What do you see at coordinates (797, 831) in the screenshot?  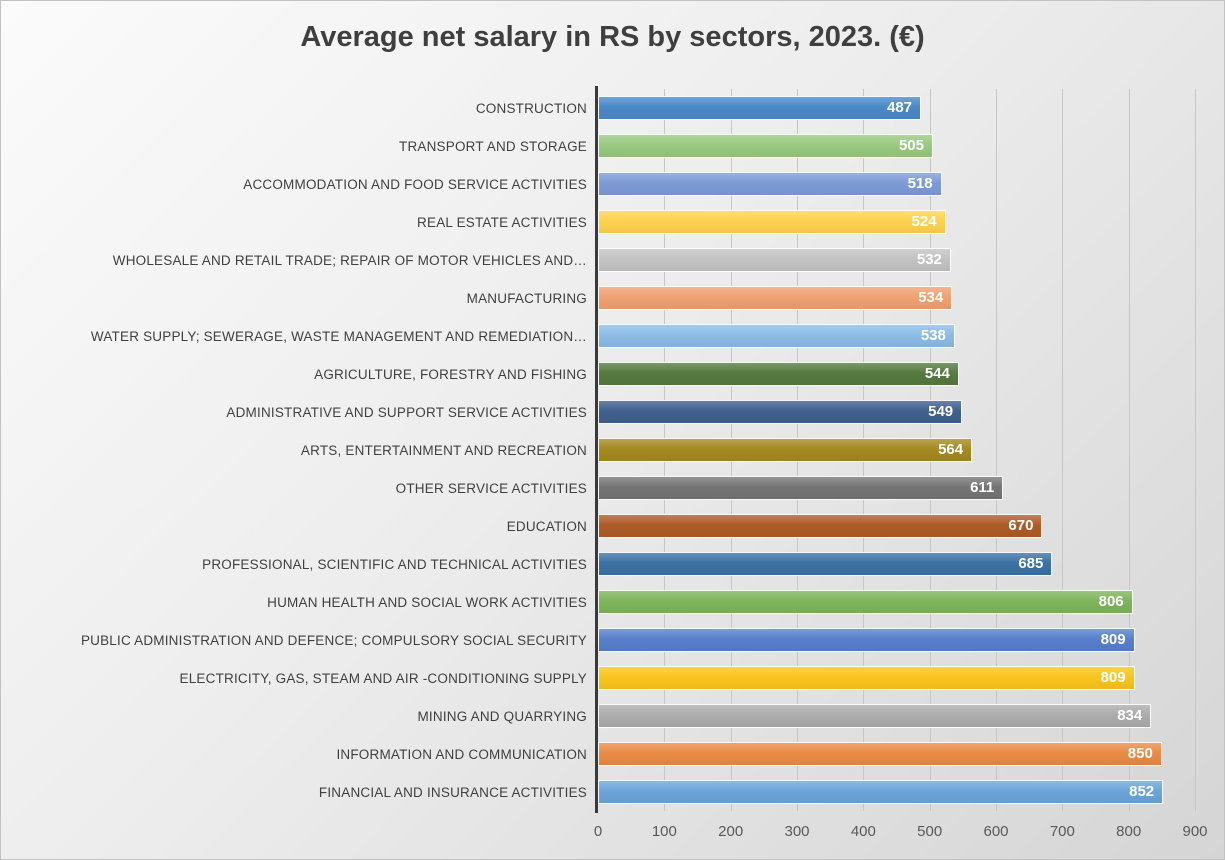 I see `x-tick-label: 300` at bounding box center [797, 831].